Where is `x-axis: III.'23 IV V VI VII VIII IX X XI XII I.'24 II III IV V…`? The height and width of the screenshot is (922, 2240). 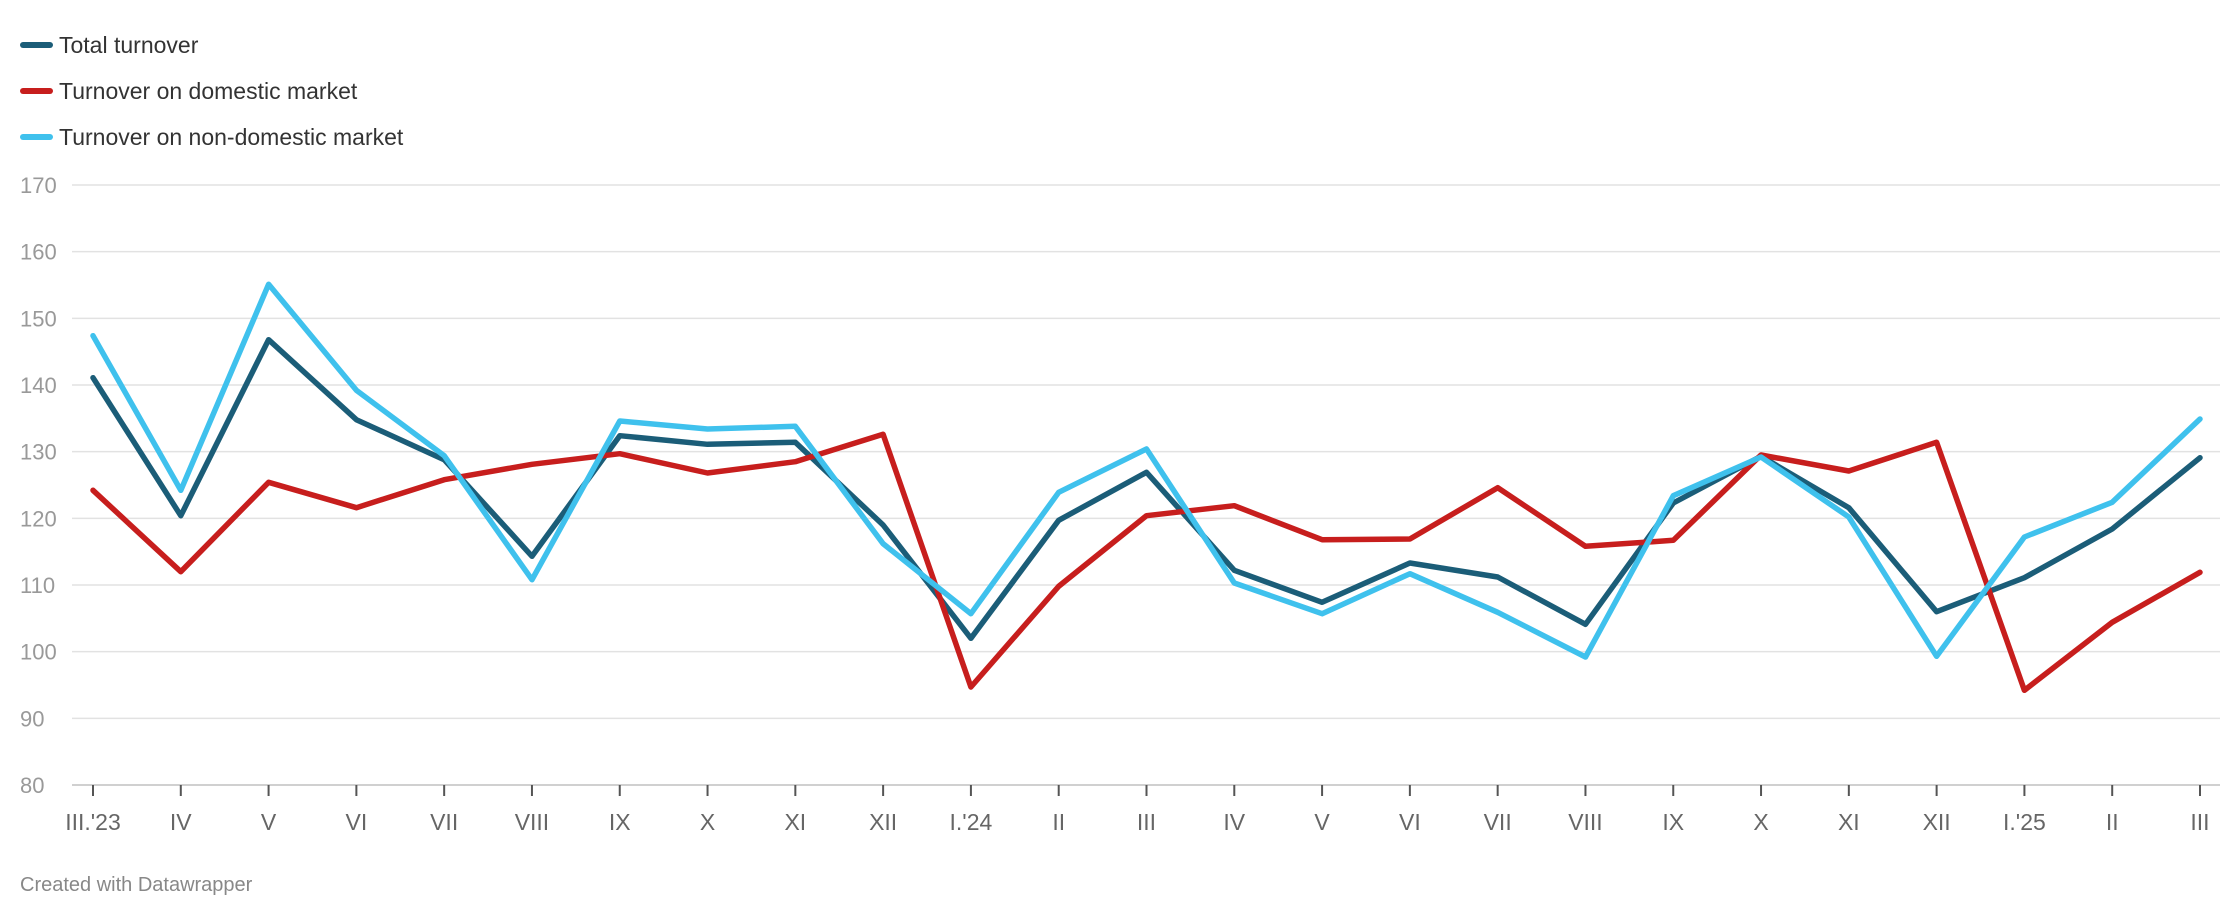
x-axis: III.'23 IV V VI VII VIII IX X XI XII I.'24 II III IV V… is located at coordinates (1137, 810).